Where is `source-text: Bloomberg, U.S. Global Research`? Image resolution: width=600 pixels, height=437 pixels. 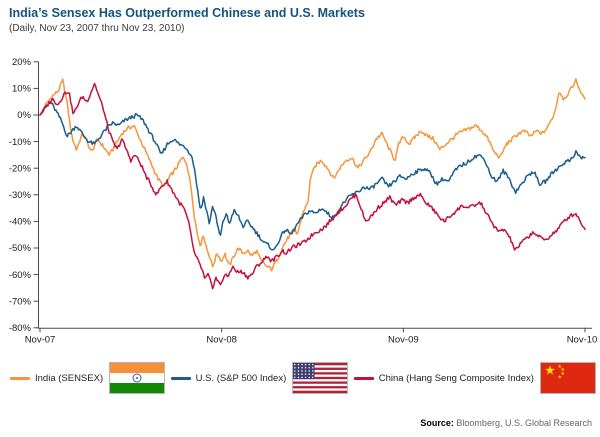 source-text: Bloomberg, U.S. Global Research is located at coordinates (522, 423).